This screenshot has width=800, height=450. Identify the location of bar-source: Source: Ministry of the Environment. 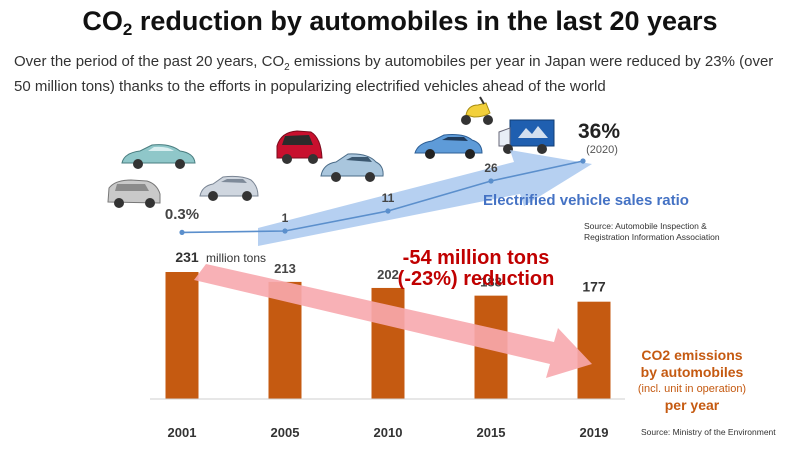
(708, 432).